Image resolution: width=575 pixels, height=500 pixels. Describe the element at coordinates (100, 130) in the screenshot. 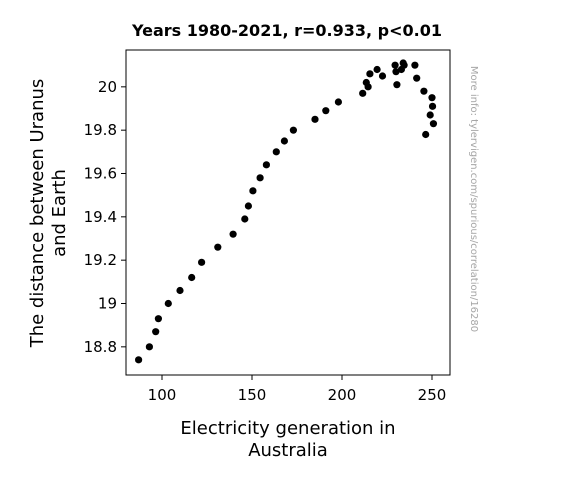

I see `y-tick-label: 19.8` at that location.